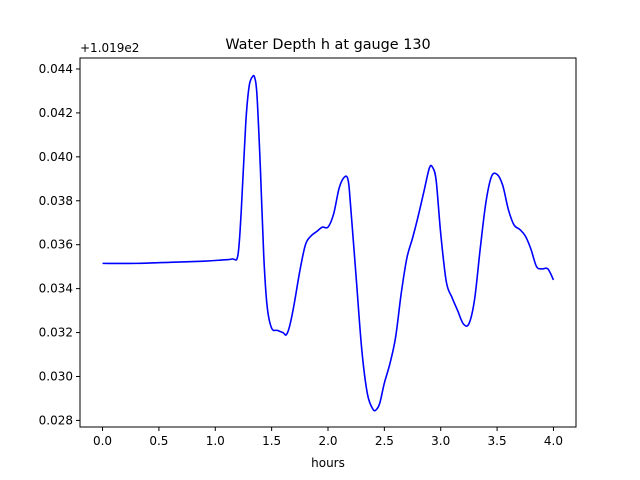 This screenshot has height=480, width=640. I want to click on chart-title: Water Depth h at gauge 130, so click(327, 45).